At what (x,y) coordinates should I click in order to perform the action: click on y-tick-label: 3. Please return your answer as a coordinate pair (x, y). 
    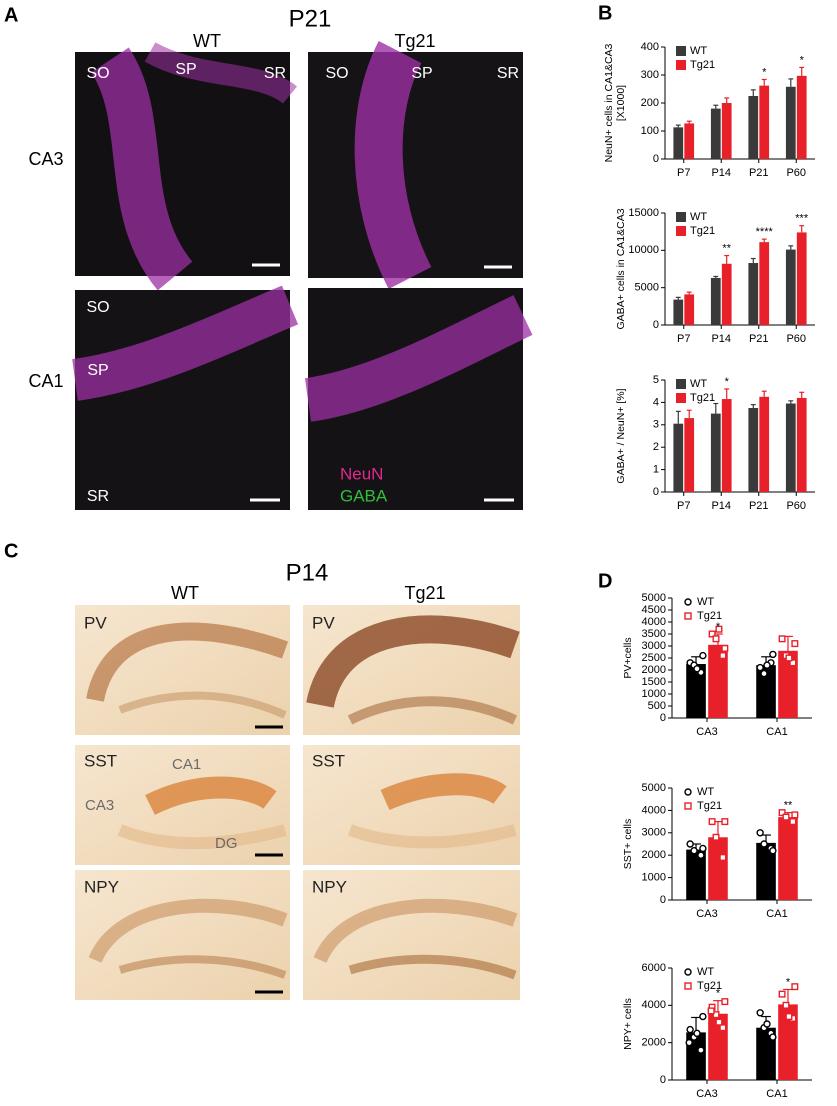
    Looking at the image, I should click on (656, 425).